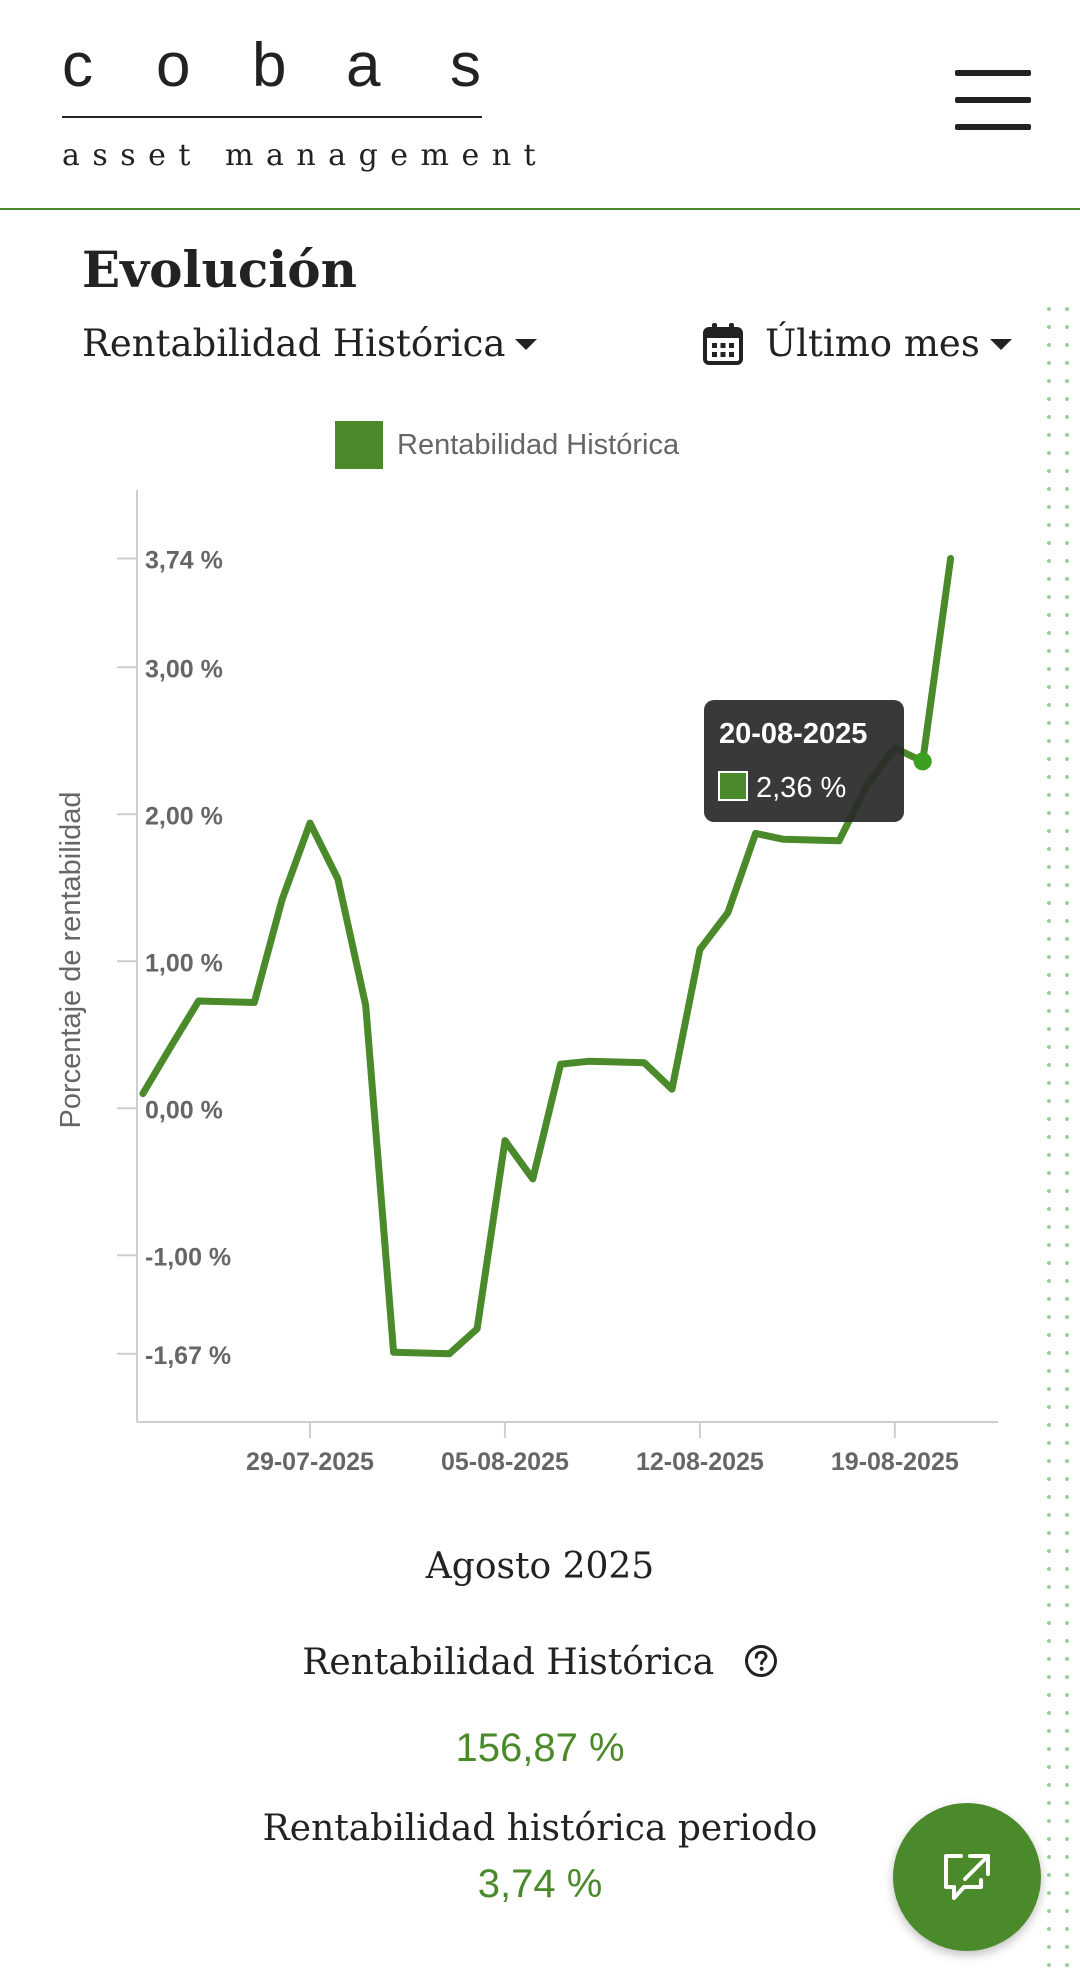 The width and height of the screenshot is (1080, 1970). I want to click on logo-letter: s, so click(465, 65).